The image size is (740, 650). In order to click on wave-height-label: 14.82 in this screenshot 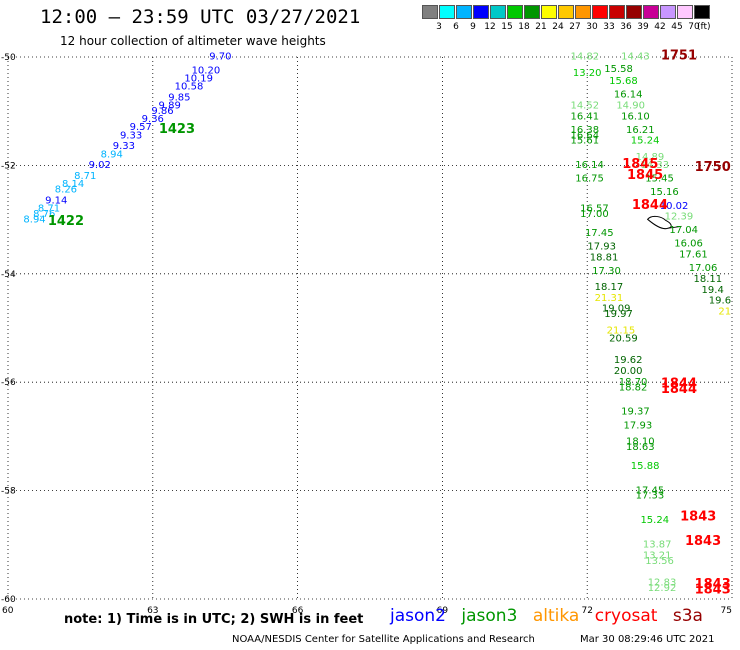, I will do `click(584, 57)`.